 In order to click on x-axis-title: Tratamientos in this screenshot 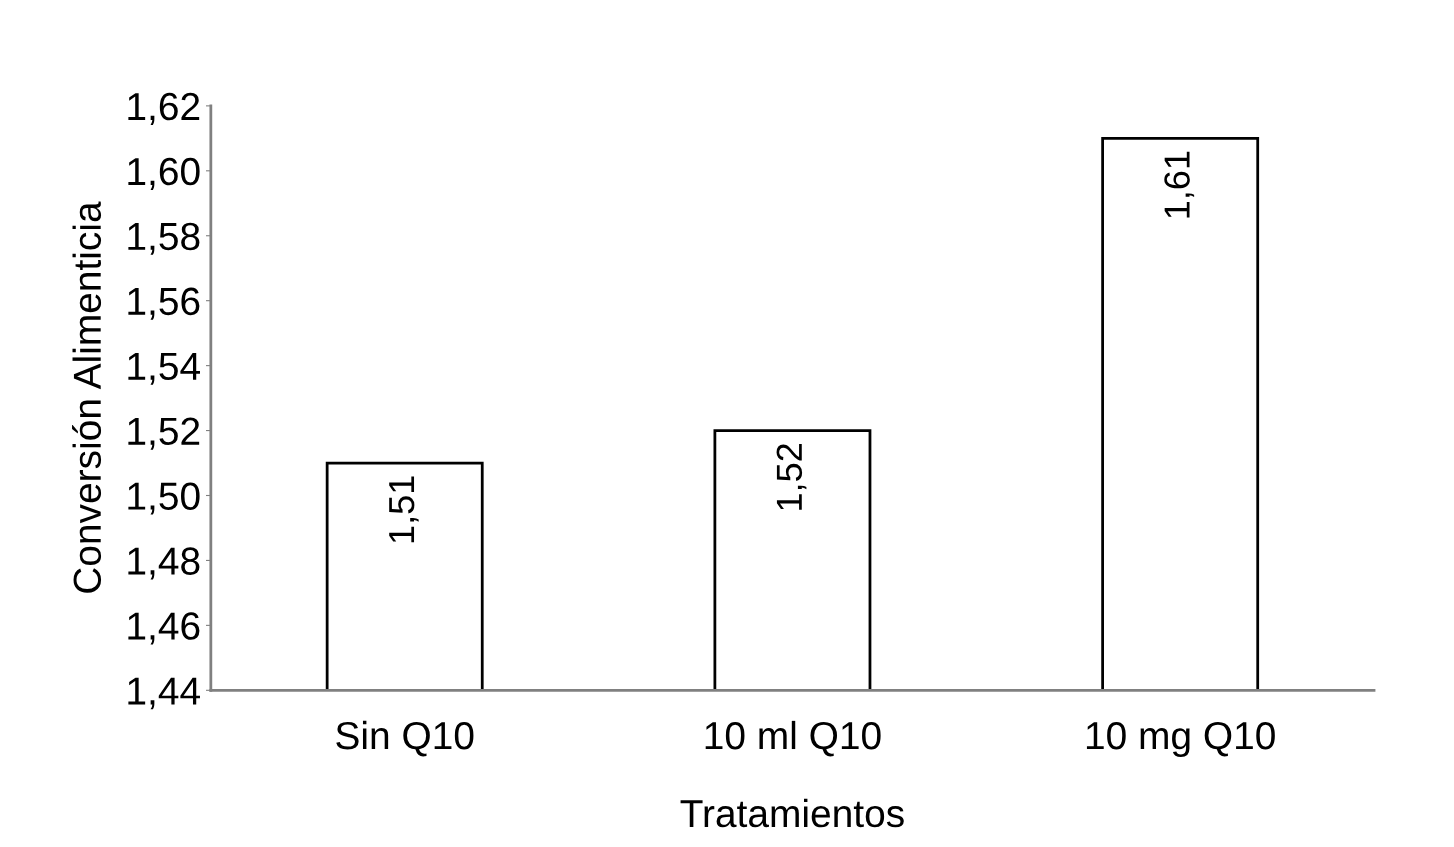, I will do `click(792, 813)`.